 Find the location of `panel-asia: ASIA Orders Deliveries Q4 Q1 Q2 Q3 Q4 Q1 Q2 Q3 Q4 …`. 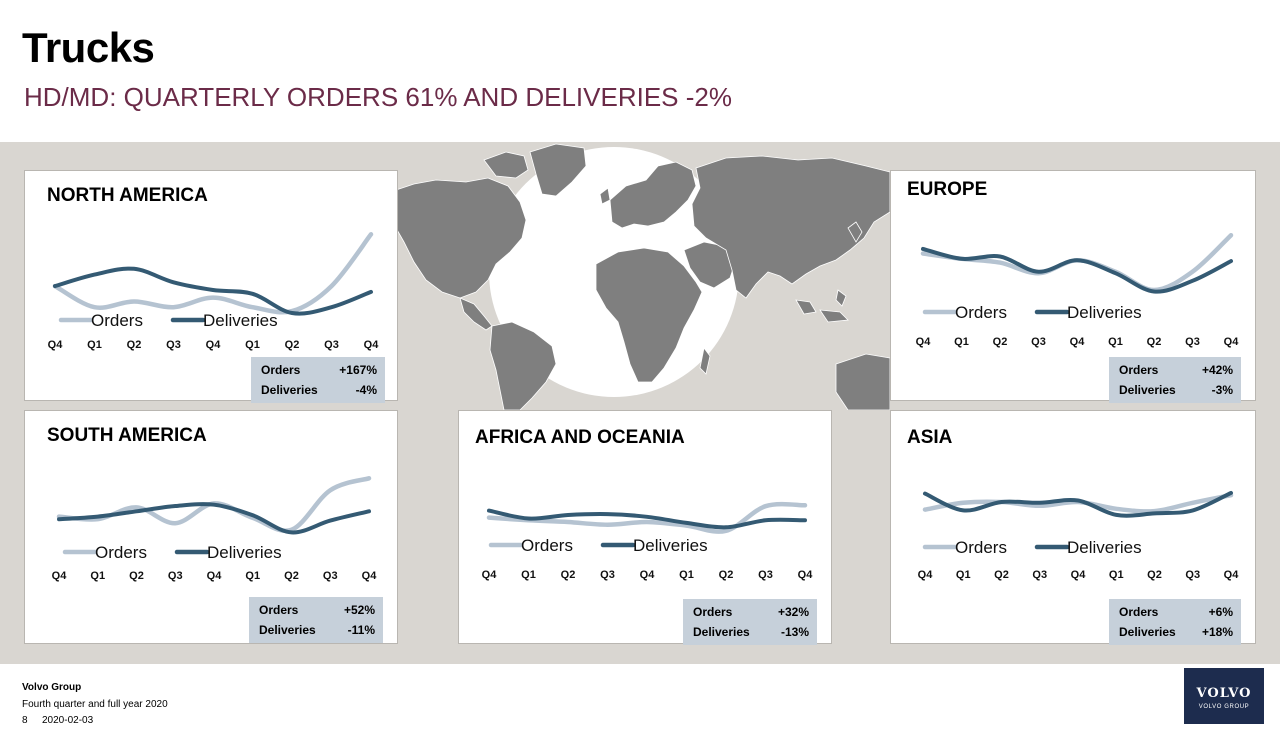

panel-asia: ASIA Orders Deliveries Q4 Q1 Q2 Q3 Q4 Q1 Q2 Q3 Q4 … is located at coordinates (1073, 527).